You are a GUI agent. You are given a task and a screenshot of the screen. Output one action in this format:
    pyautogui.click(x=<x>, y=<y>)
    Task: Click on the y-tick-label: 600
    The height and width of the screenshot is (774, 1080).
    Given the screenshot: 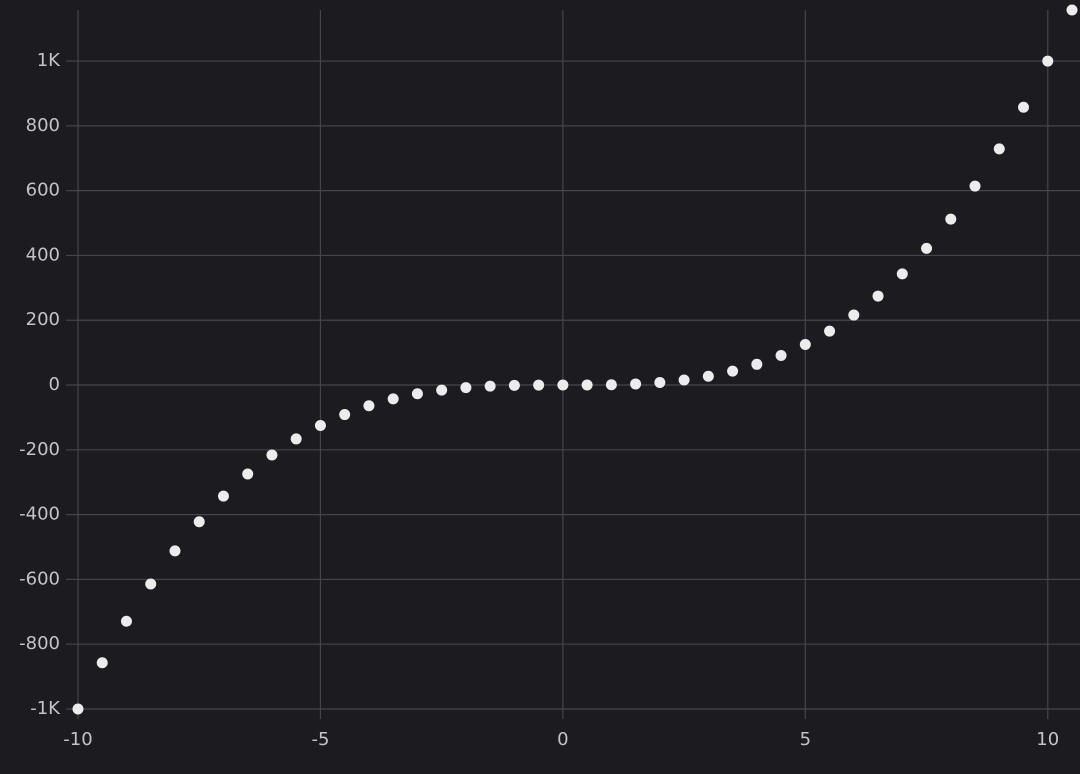 What is the action you would take?
    pyautogui.click(x=43, y=190)
    